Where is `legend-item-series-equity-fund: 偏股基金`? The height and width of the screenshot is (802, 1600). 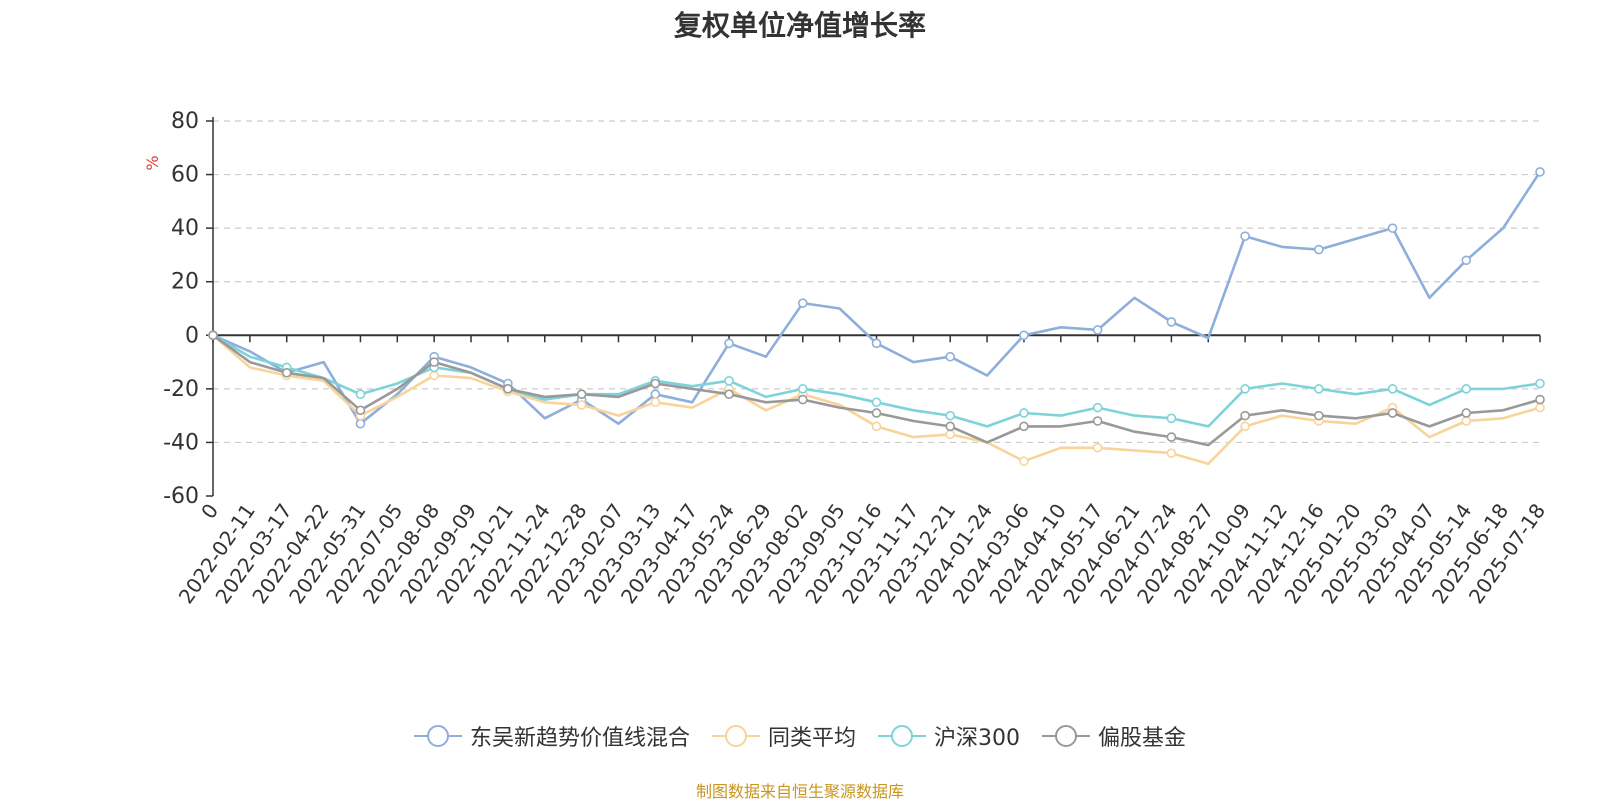 legend-item-series-equity-fund: 偏股基金 is located at coordinates (1114, 736).